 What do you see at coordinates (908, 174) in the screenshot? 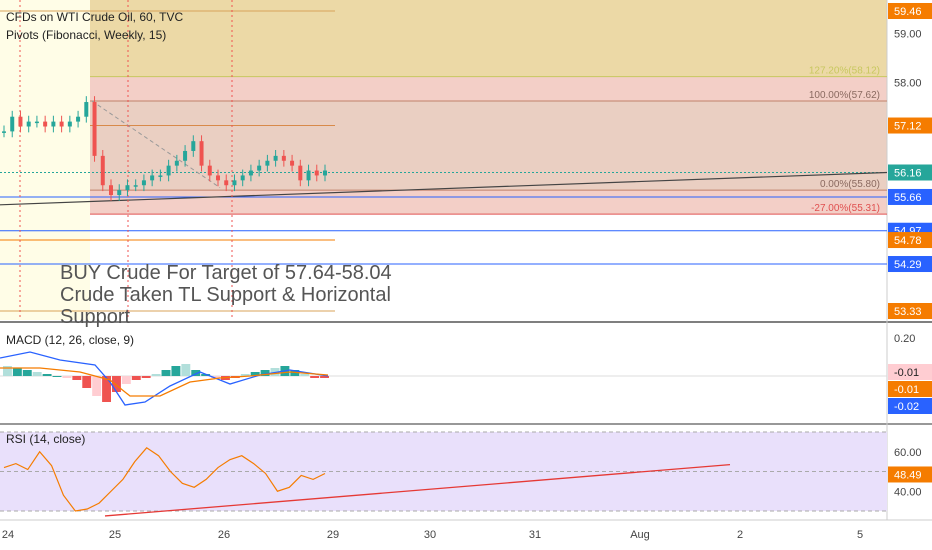
I see `price-badge-2: 56.16` at bounding box center [908, 174].